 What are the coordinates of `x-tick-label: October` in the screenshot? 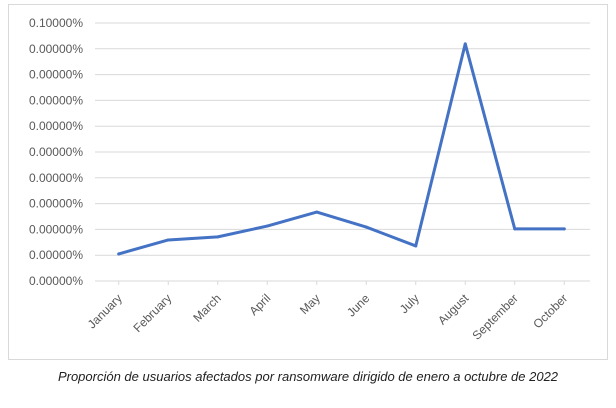 It's located at (550, 311).